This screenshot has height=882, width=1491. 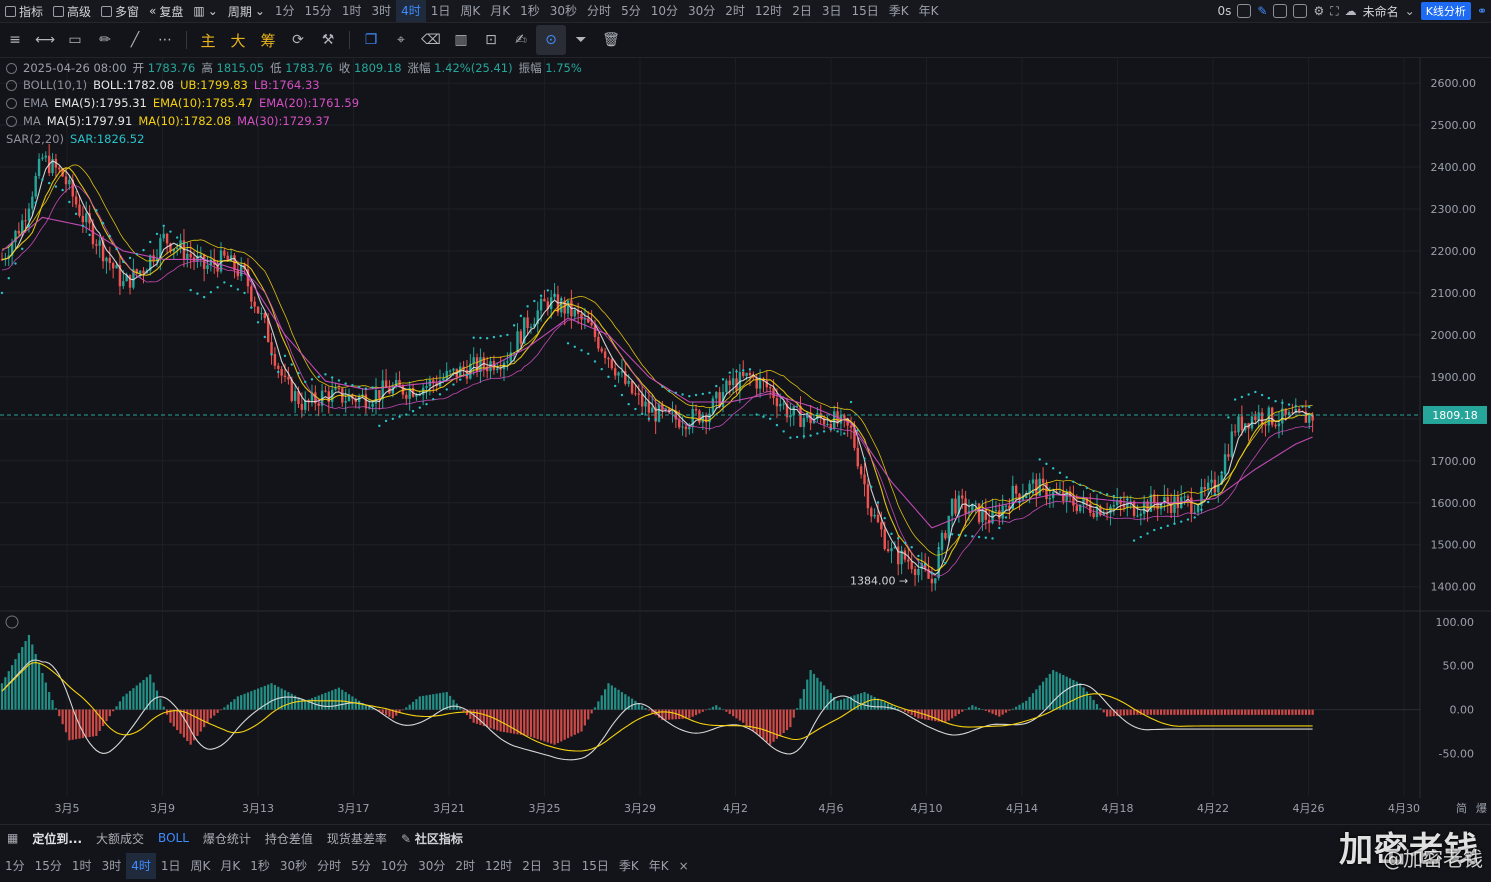 I want to click on boll-tab: BOLL, so click(x=173, y=838).